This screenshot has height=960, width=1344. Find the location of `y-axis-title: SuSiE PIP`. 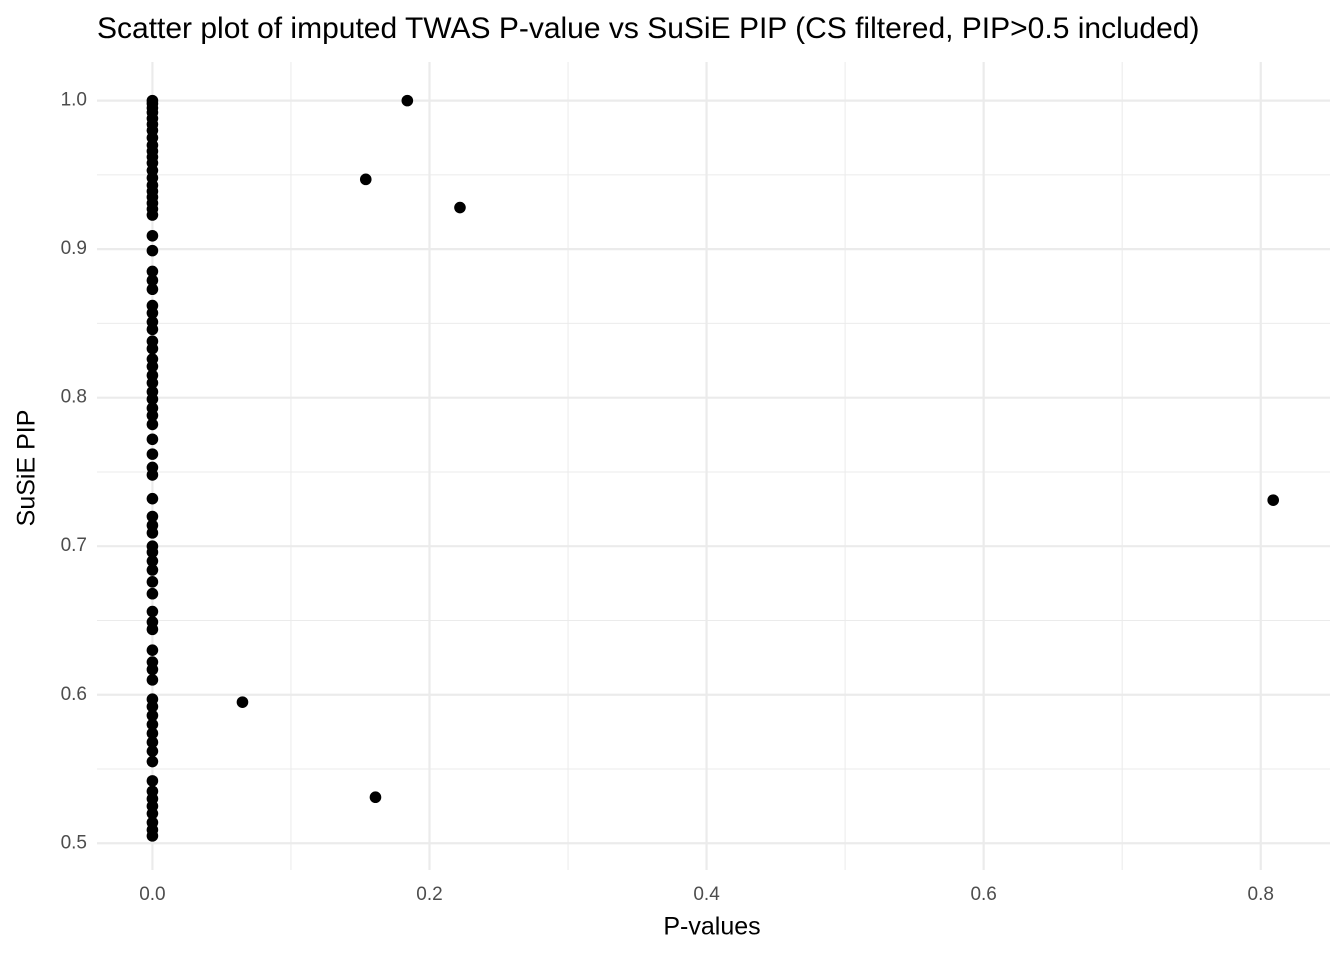

y-axis-title: SuSiE PIP is located at coordinates (27, 468).